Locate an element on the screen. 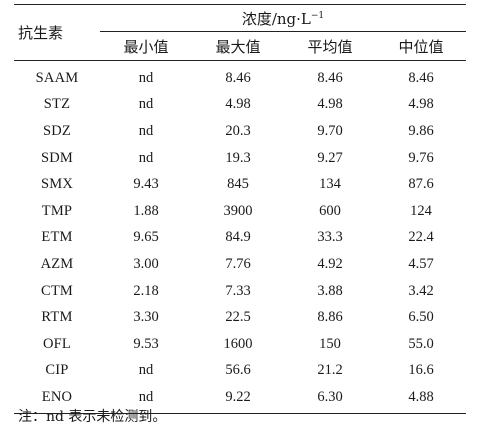 The image size is (480, 434). table-row: OFL 9.53 1600 150 55.0 is located at coordinates (240, 344).